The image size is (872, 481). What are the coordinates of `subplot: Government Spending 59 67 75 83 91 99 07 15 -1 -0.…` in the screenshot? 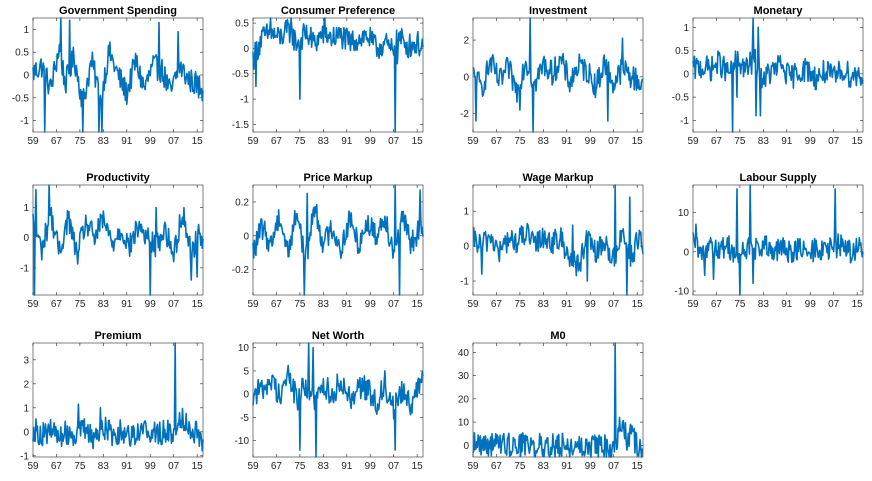 It's located at (108, 76).